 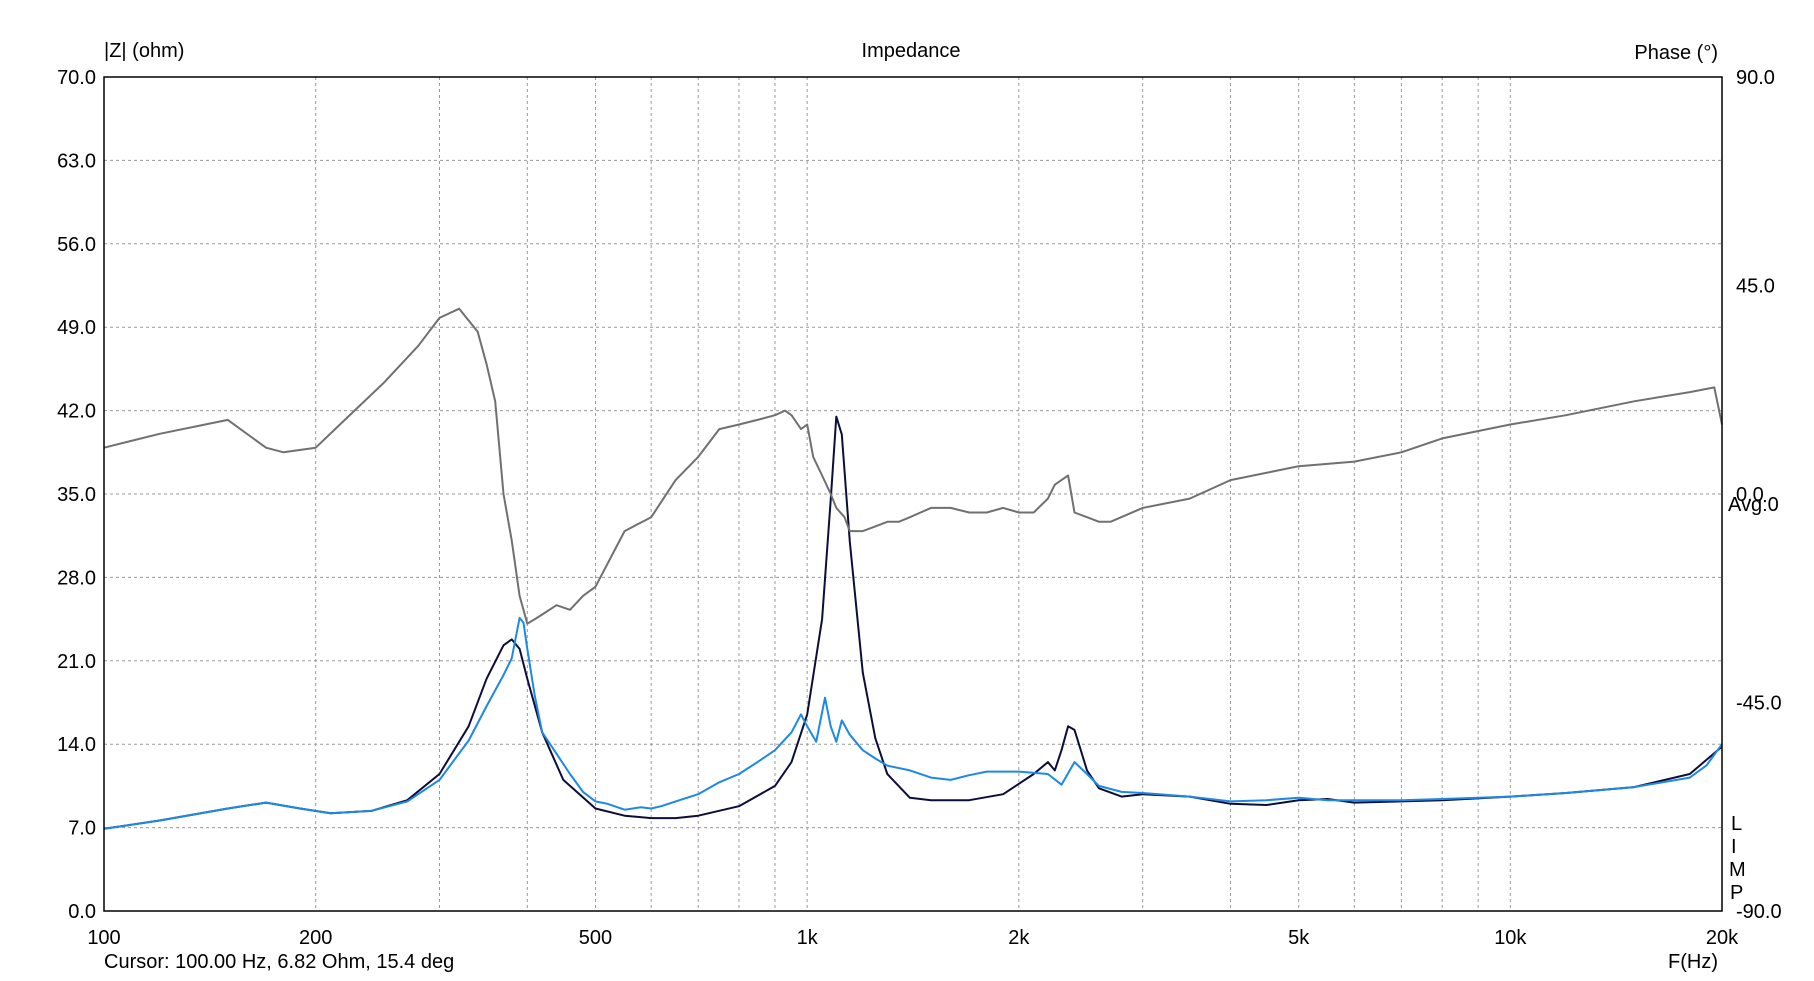 What do you see at coordinates (1759, 912) in the screenshot?
I see `y-right-tick-label: -90.0` at bounding box center [1759, 912].